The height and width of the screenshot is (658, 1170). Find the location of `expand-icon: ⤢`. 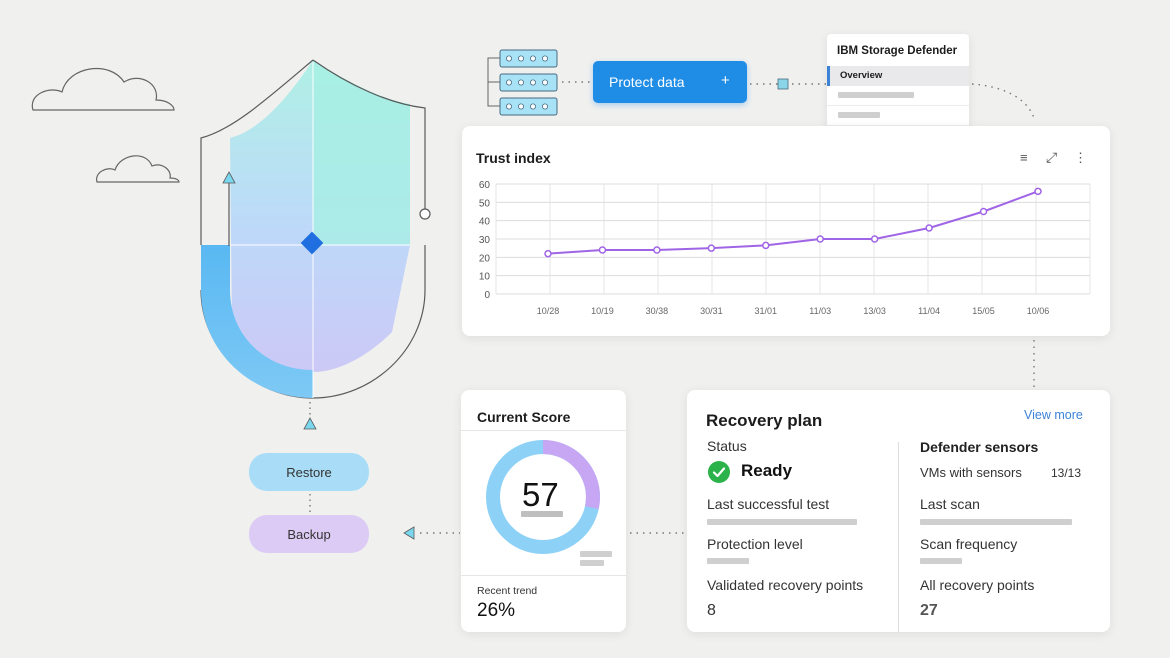

expand-icon: ⤢ is located at coordinates (1052, 157).